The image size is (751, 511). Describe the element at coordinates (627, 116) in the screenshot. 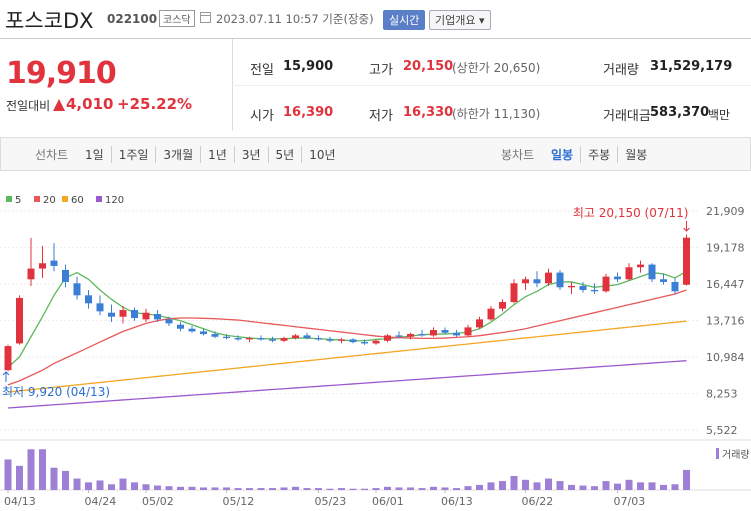

I see `stat-label: 거래대금` at that location.